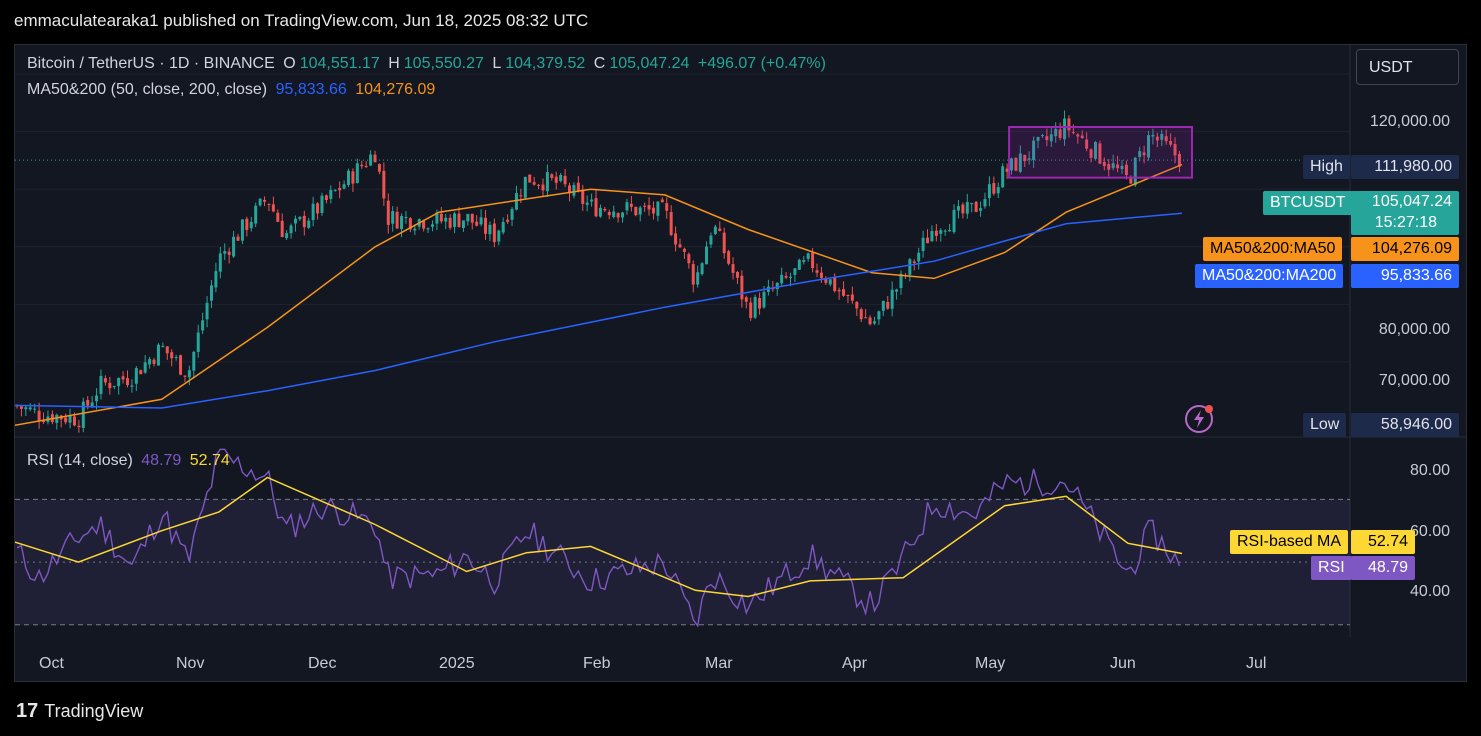 The width and height of the screenshot is (1481, 736). What do you see at coordinates (161, 460) in the screenshot?
I see `rsi-legend-value: 48.79` at bounding box center [161, 460].